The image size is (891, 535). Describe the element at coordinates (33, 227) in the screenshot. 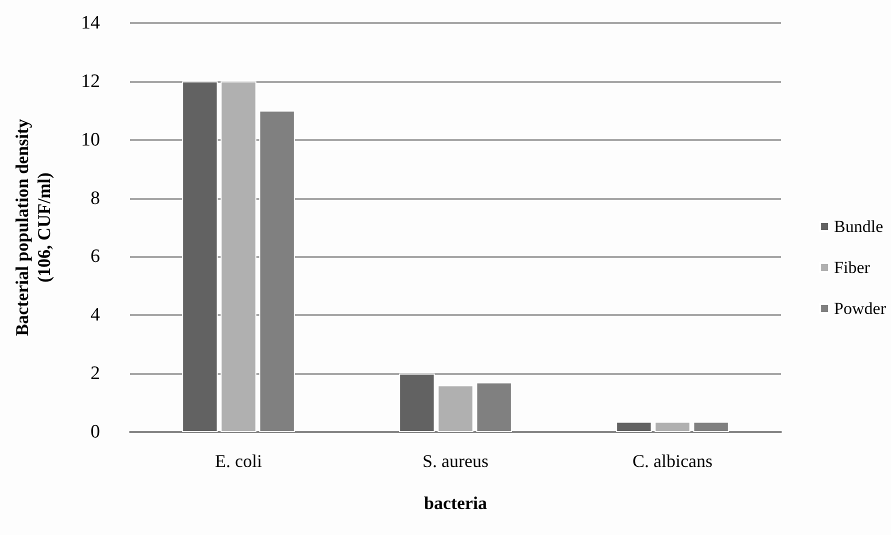

I see `y-axis-title: Bacterial population density (106, CUF/ml)` at that location.